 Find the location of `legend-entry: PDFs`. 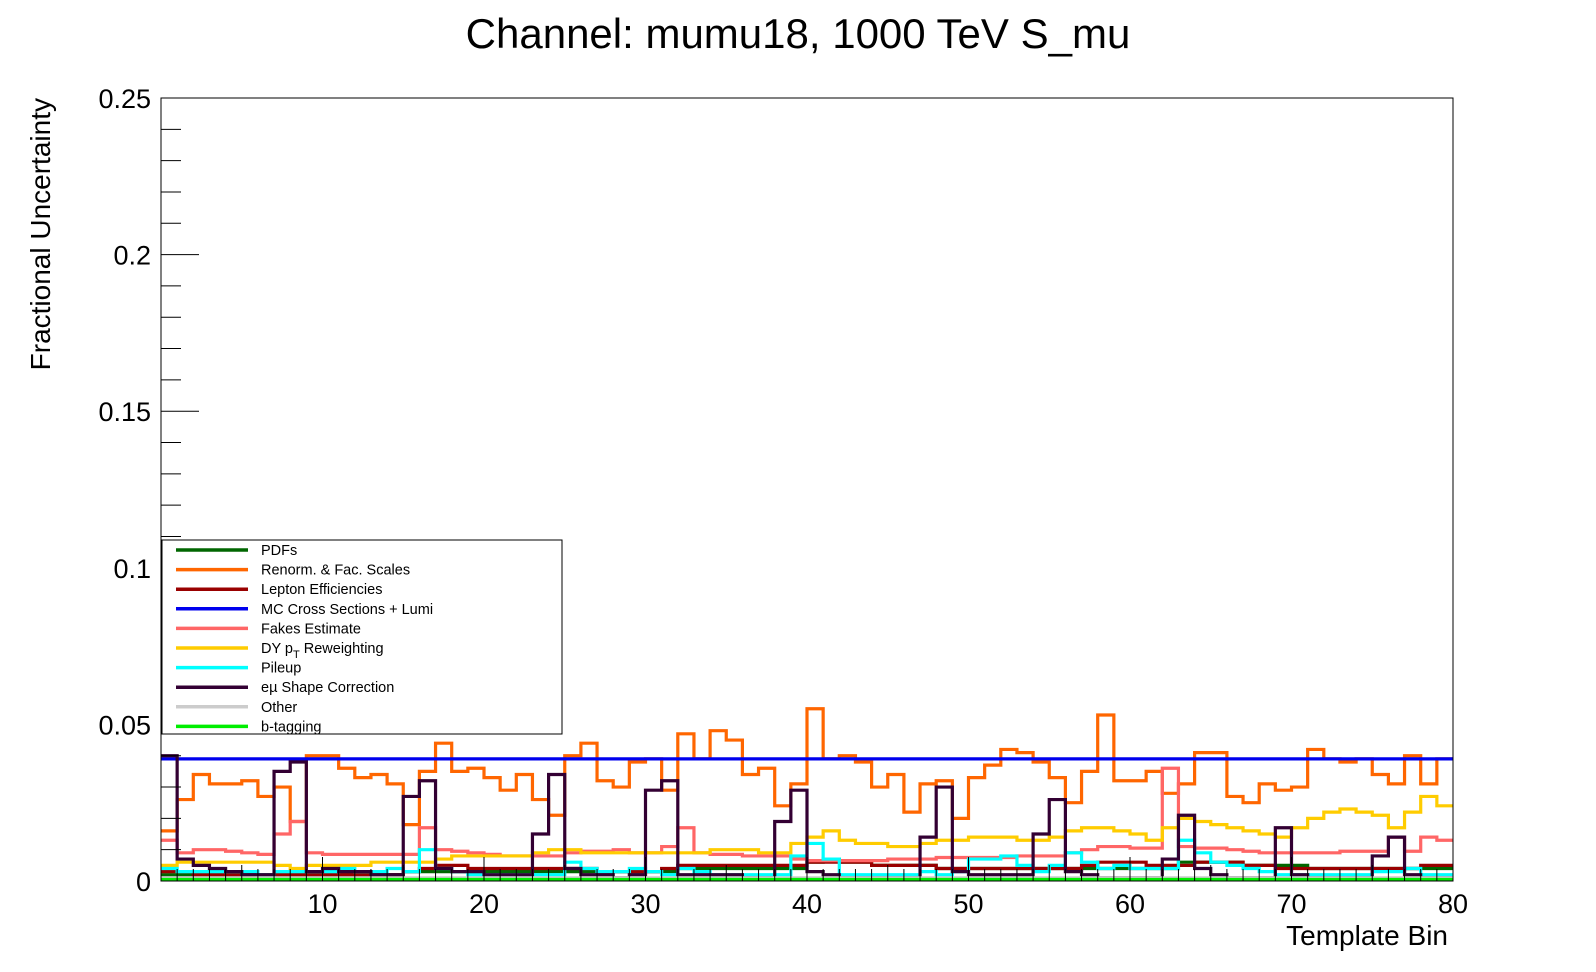

legend-entry: PDFs is located at coordinates (279, 551).